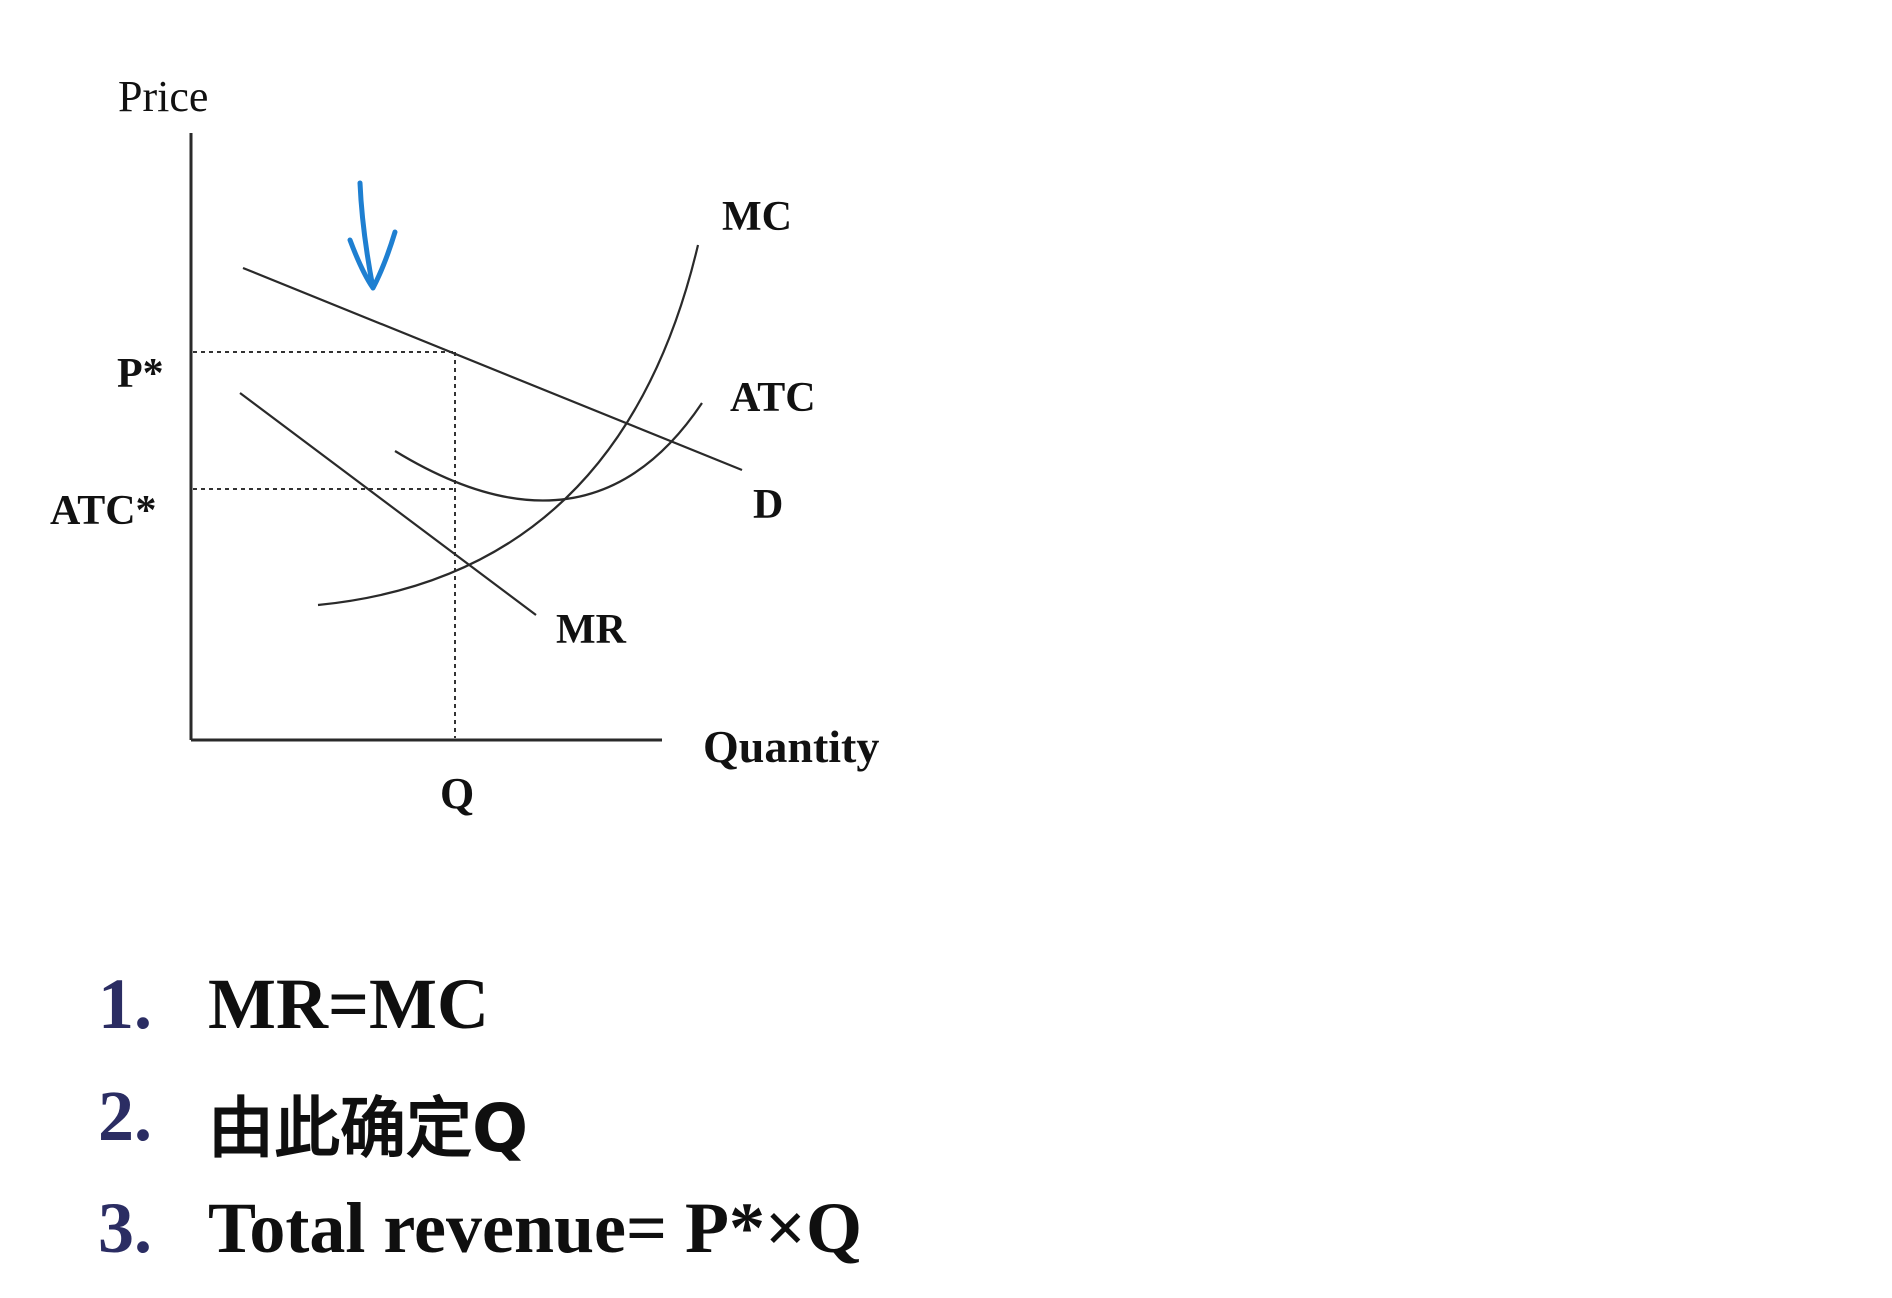 The width and height of the screenshot is (1892, 1298). Describe the element at coordinates (773, 398) in the screenshot. I see `atc-label: ATC` at that location.